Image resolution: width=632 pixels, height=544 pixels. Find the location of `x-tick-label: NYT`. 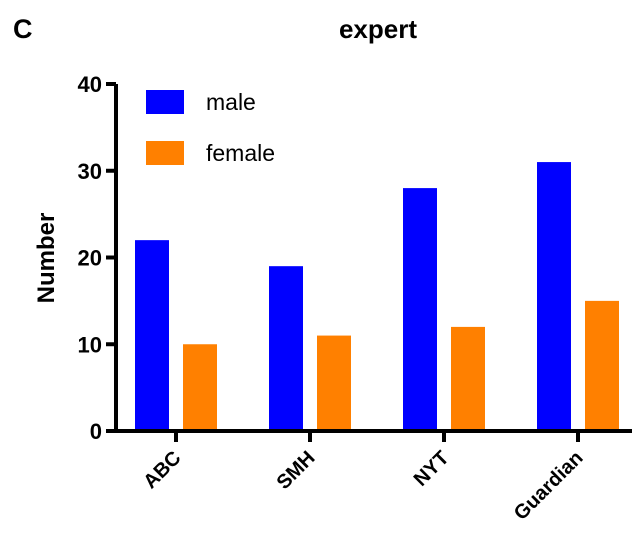

x-tick-label: NYT is located at coordinates (432, 469).